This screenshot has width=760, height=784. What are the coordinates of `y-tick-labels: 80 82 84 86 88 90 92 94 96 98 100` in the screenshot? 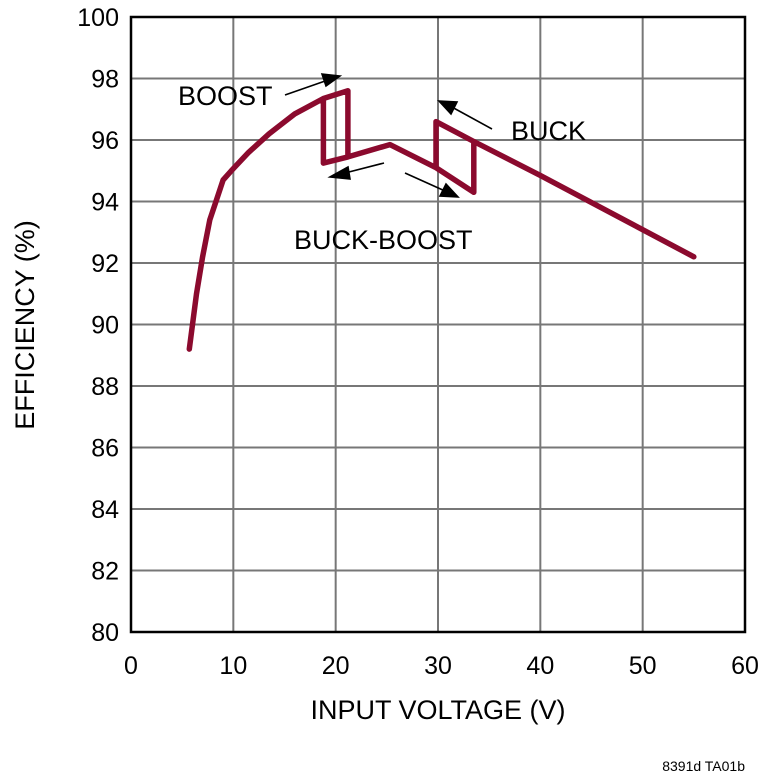 It's located at (98, 325).